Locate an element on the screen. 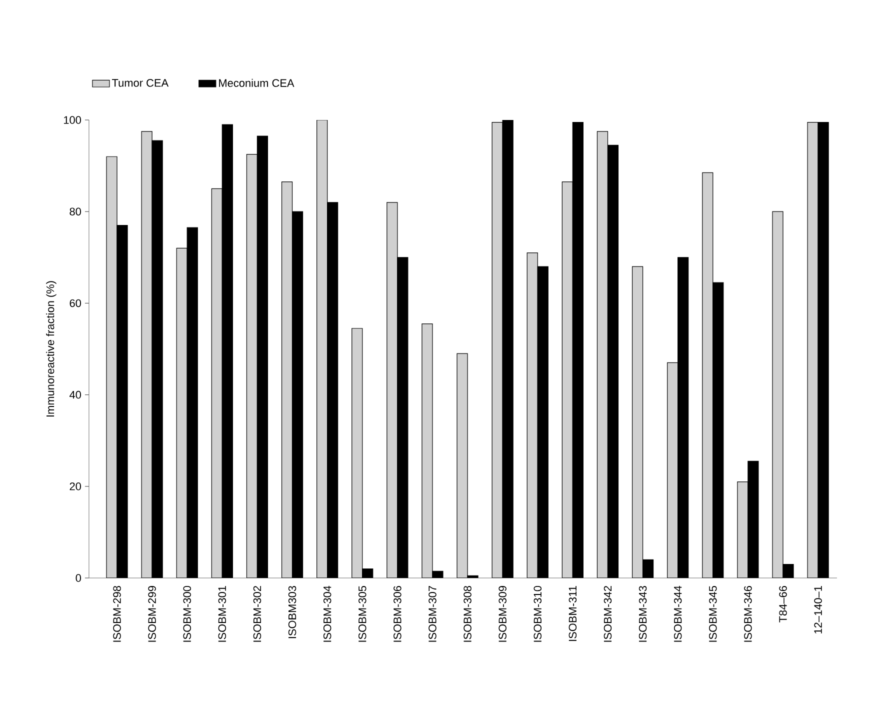  x-tick-label: 12–140–1 is located at coordinates (818, 610).